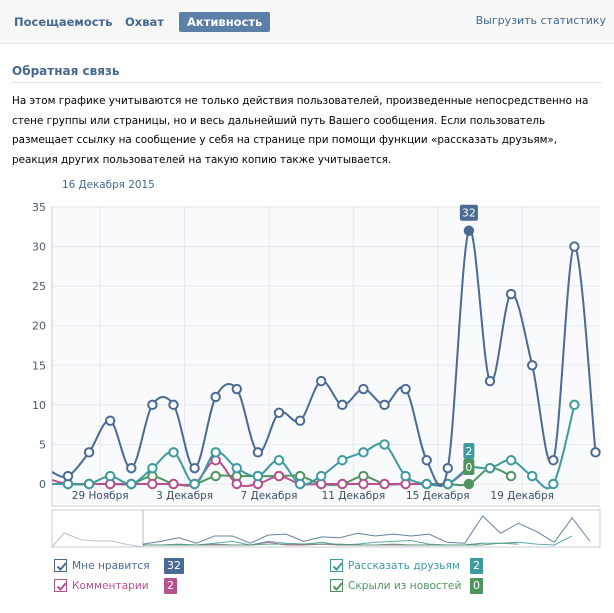 The width and height of the screenshot is (614, 613). I want to click on tooltip-hidden-text: 0, so click(468, 467).